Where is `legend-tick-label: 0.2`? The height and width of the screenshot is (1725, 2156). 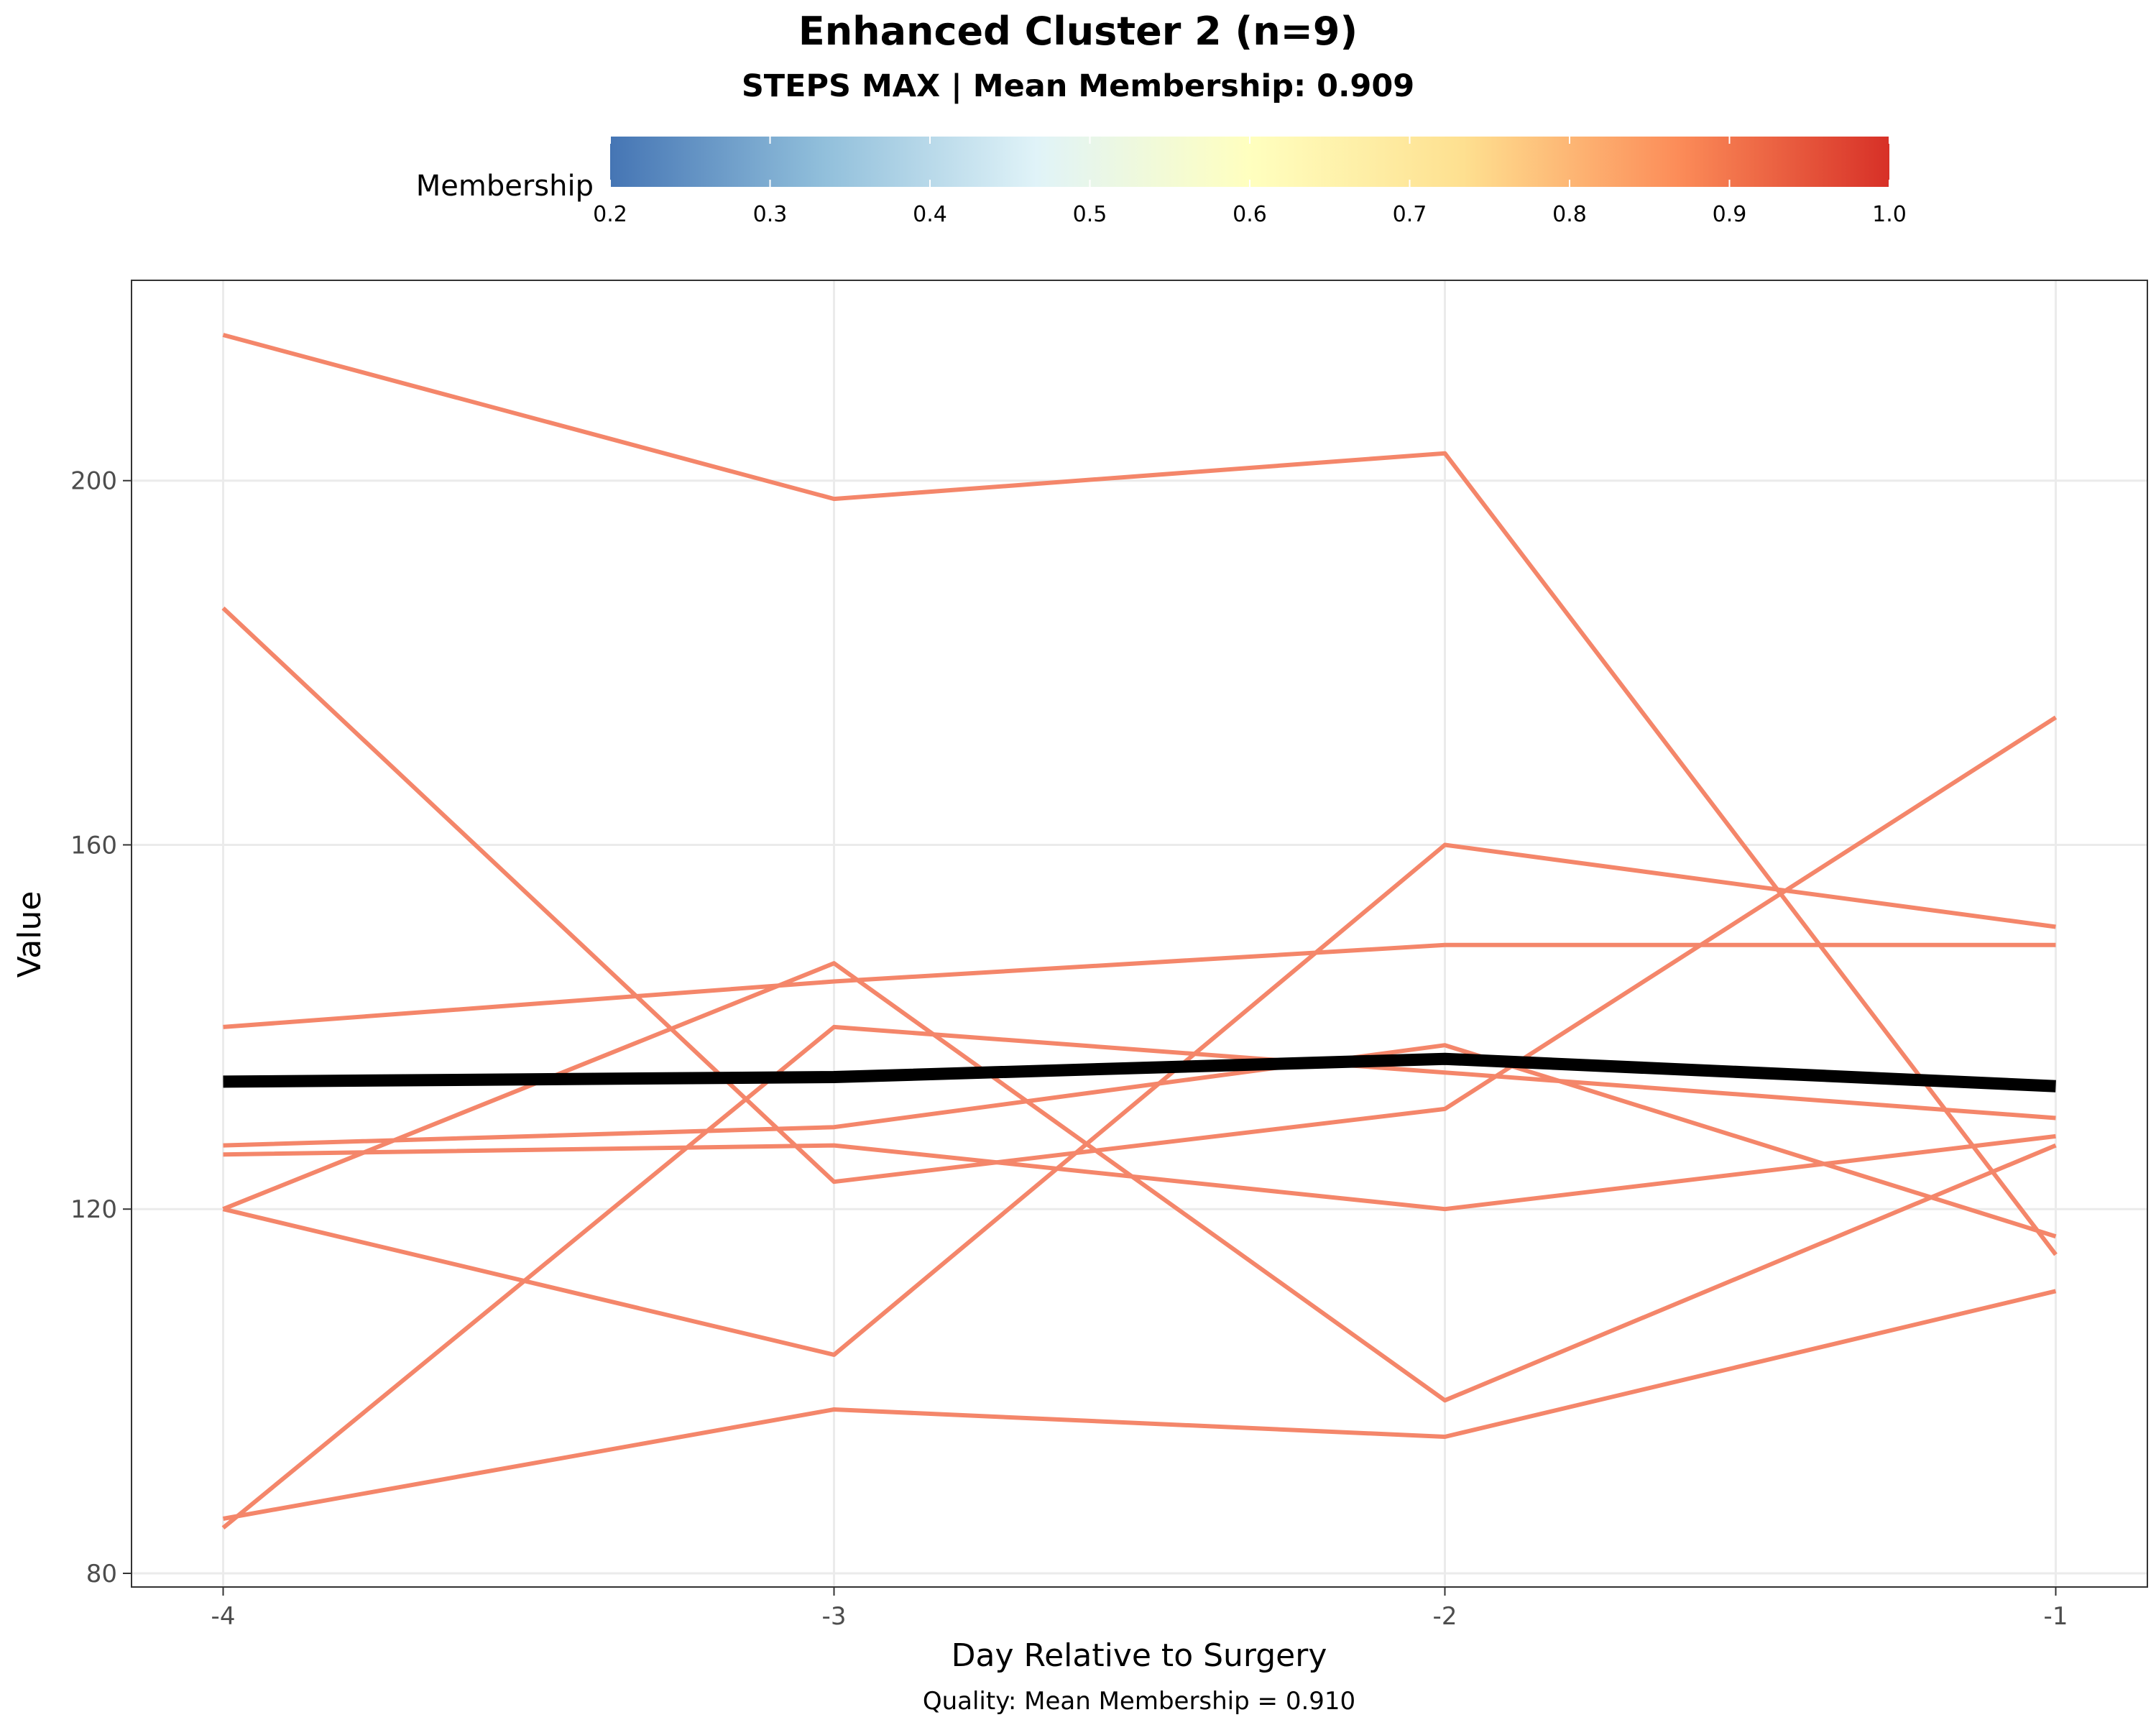 legend-tick-label: 0.2 is located at coordinates (610, 214).